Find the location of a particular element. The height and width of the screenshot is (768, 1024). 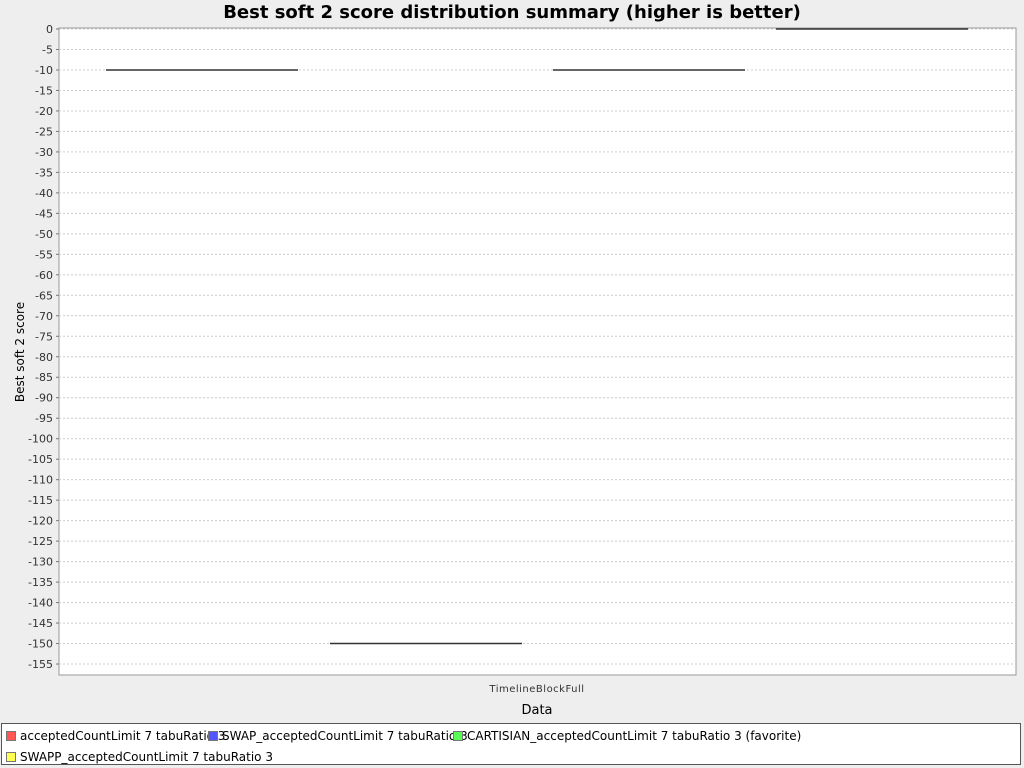

y-tick-label: 0 is located at coordinates (49, 29).